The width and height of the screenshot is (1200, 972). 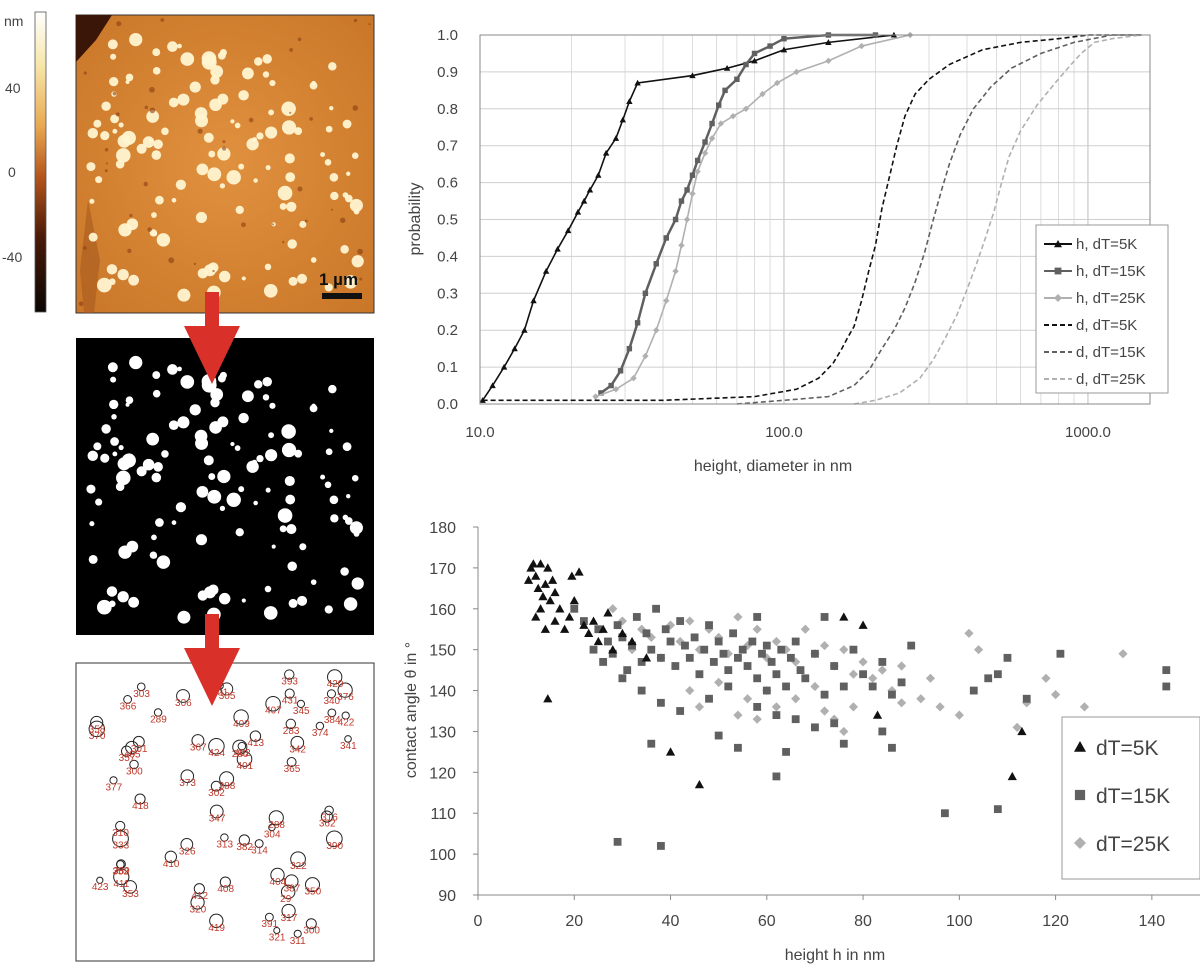 I want to click on particle-number: 321, so click(x=277, y=937).